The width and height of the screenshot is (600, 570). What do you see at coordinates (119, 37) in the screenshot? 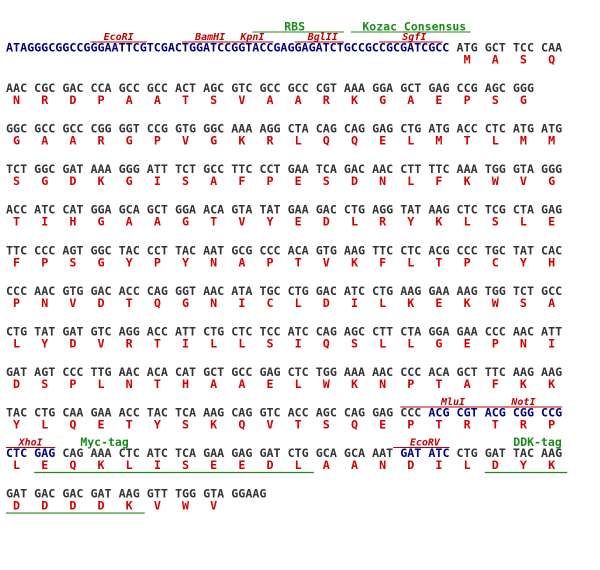
I see `site-label: EcoRI` at bounding box center [119, 37].